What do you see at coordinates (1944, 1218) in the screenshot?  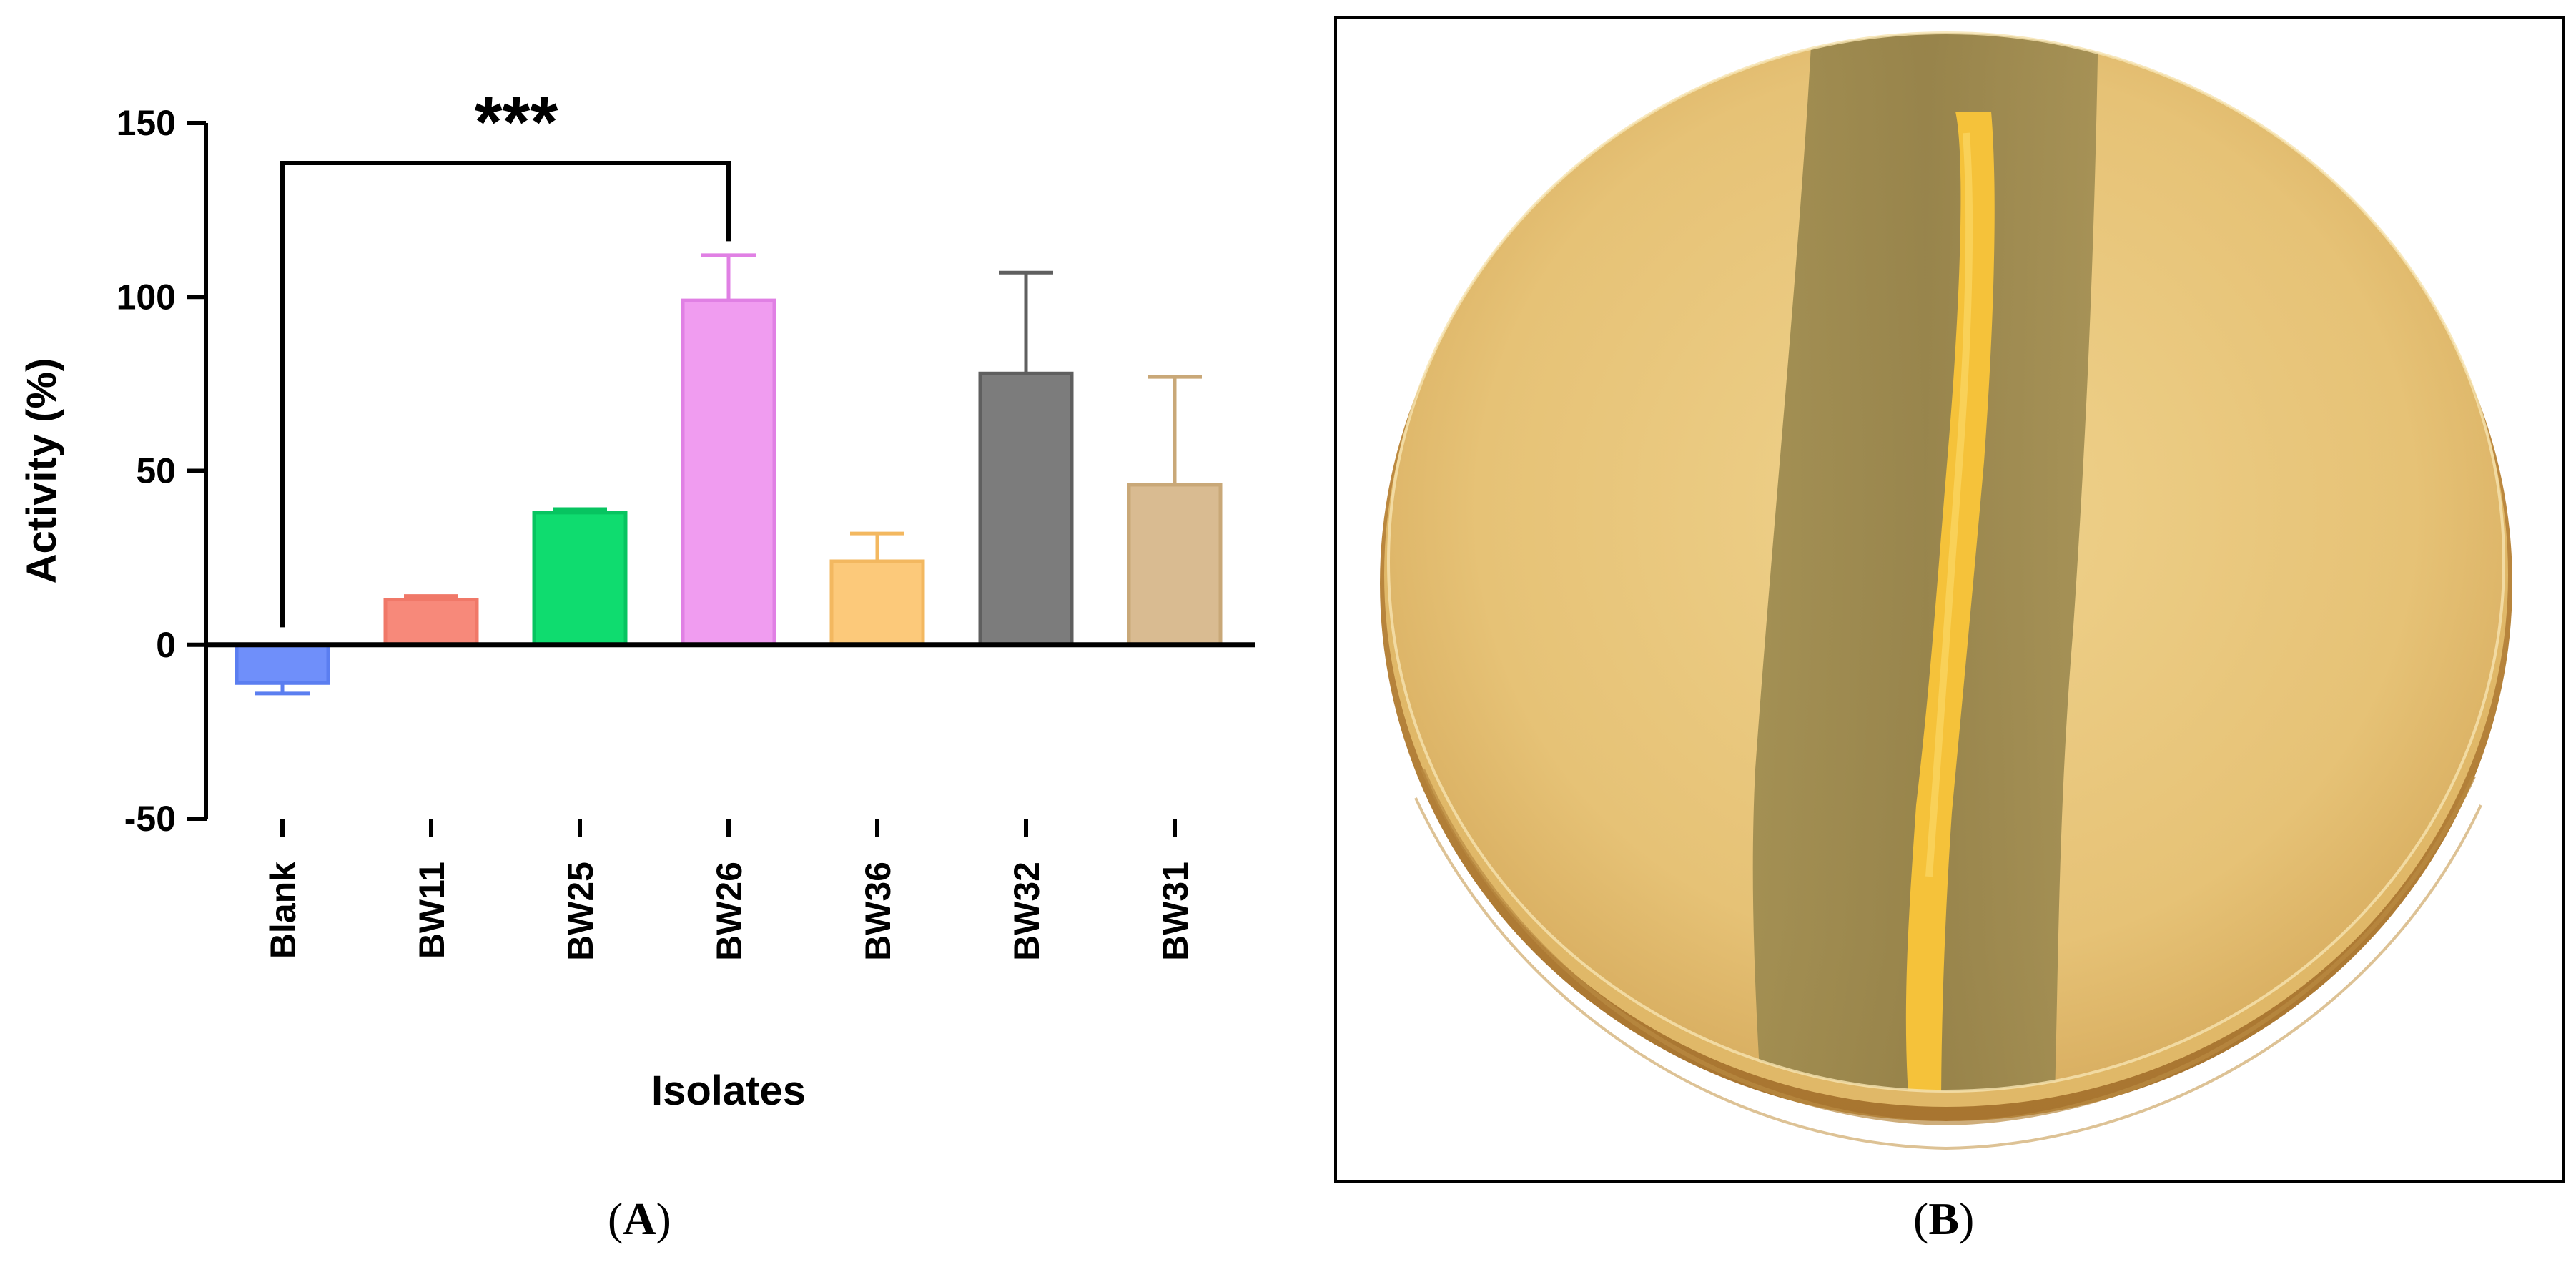 I see `panel-label-b: (B)` at bounding box center [1944, 1218].